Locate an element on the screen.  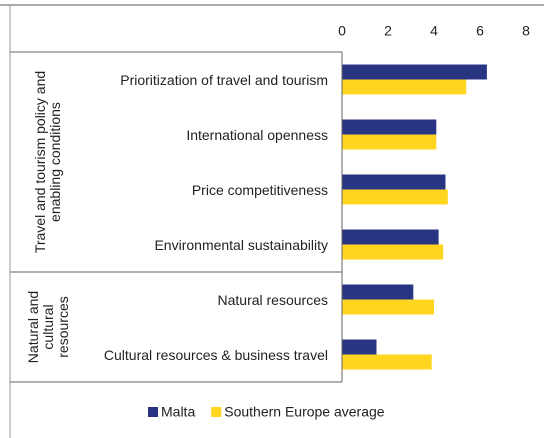
category-label: Prioritization of travel and tourism is located at coordinates (224, 79).